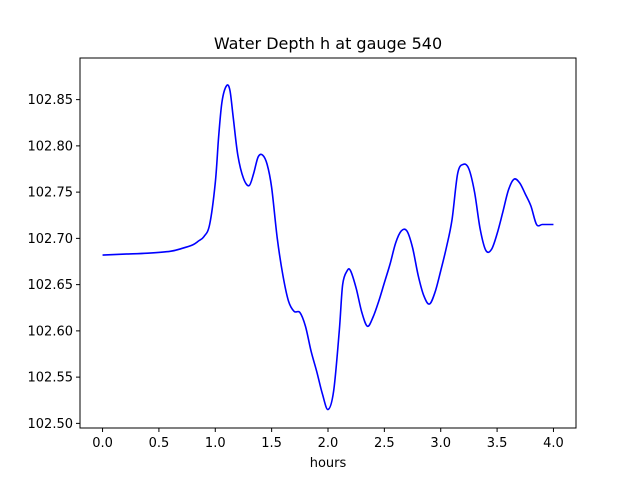  I want to click on x-axis: 0.0 0.5 1.0 1.5 2.0 2.5 3.0 3.5 4.0, so click(328, 439).